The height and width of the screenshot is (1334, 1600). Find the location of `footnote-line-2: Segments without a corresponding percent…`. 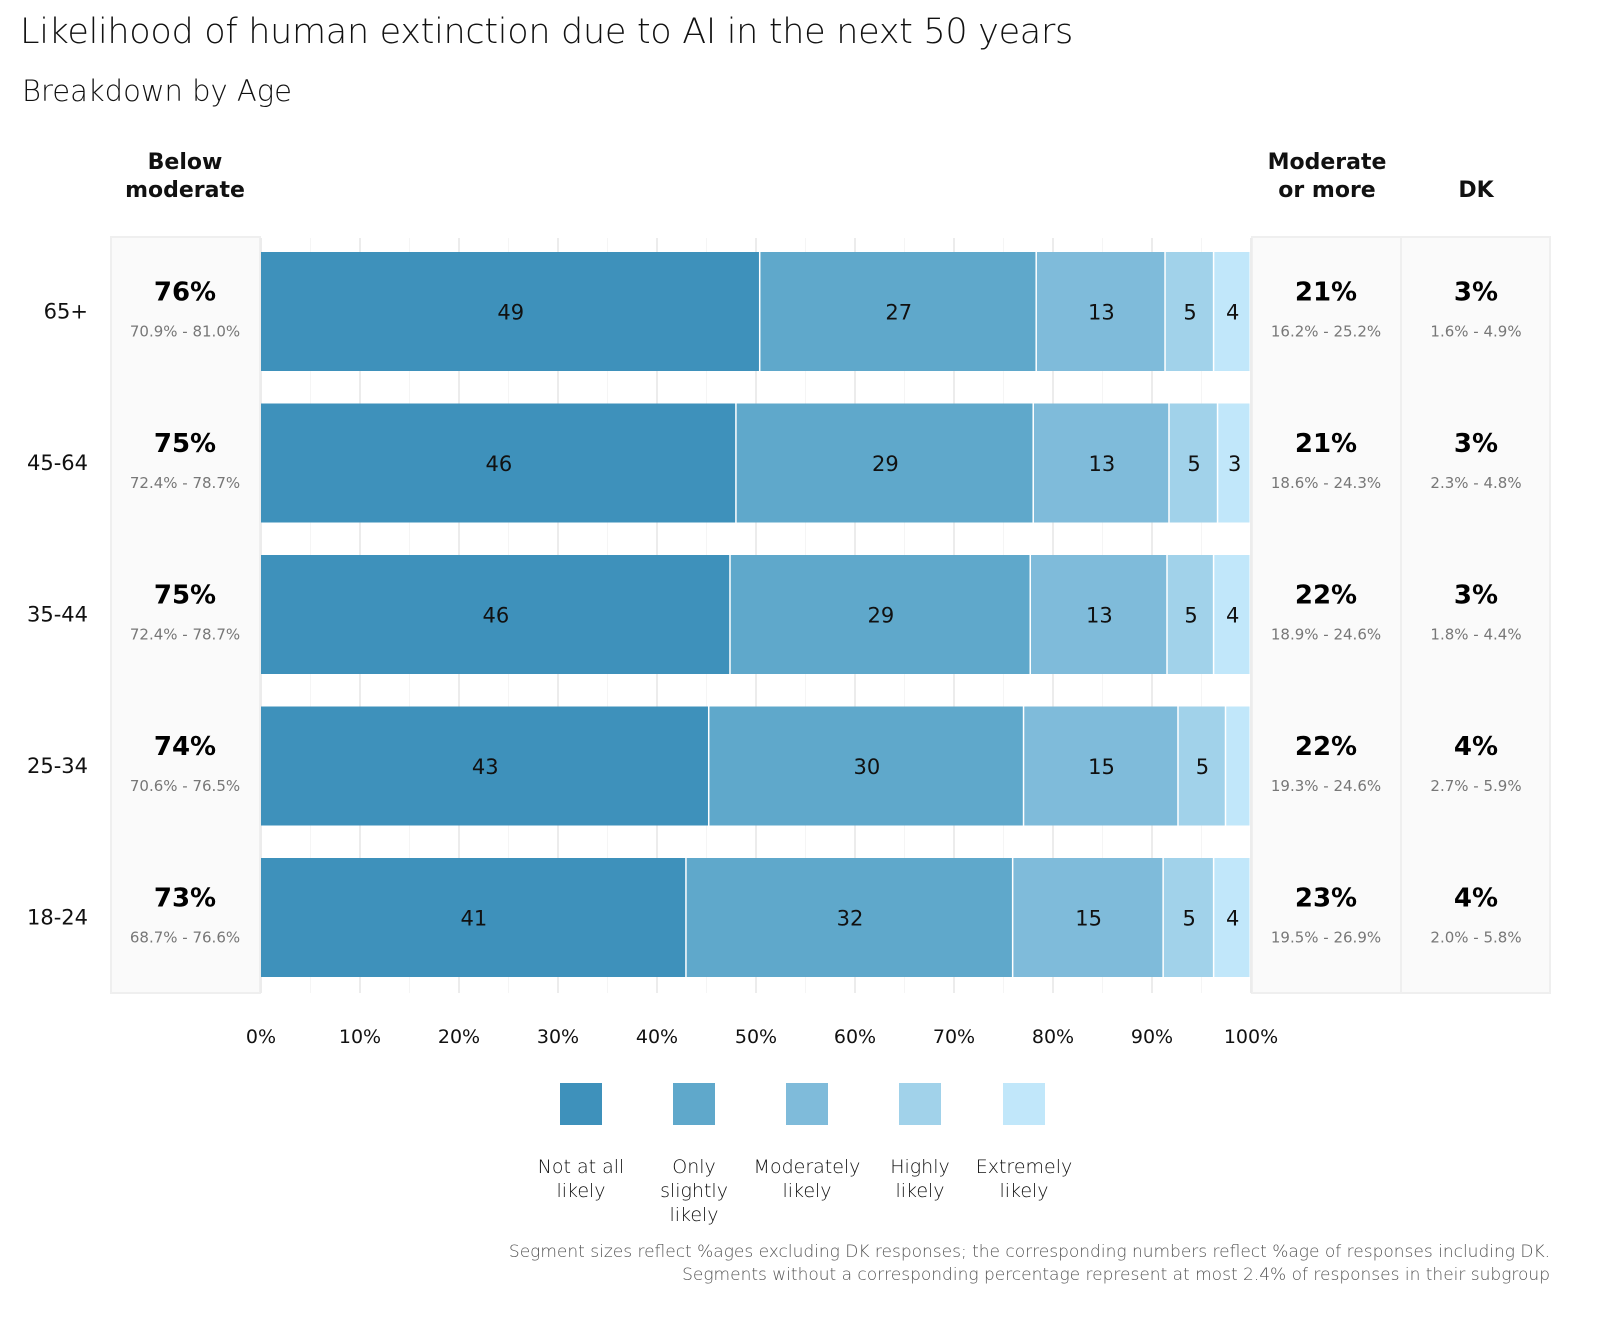

footnote-line-2: Segments without a corresponding percent… is located at coordinates (1116, 1275).